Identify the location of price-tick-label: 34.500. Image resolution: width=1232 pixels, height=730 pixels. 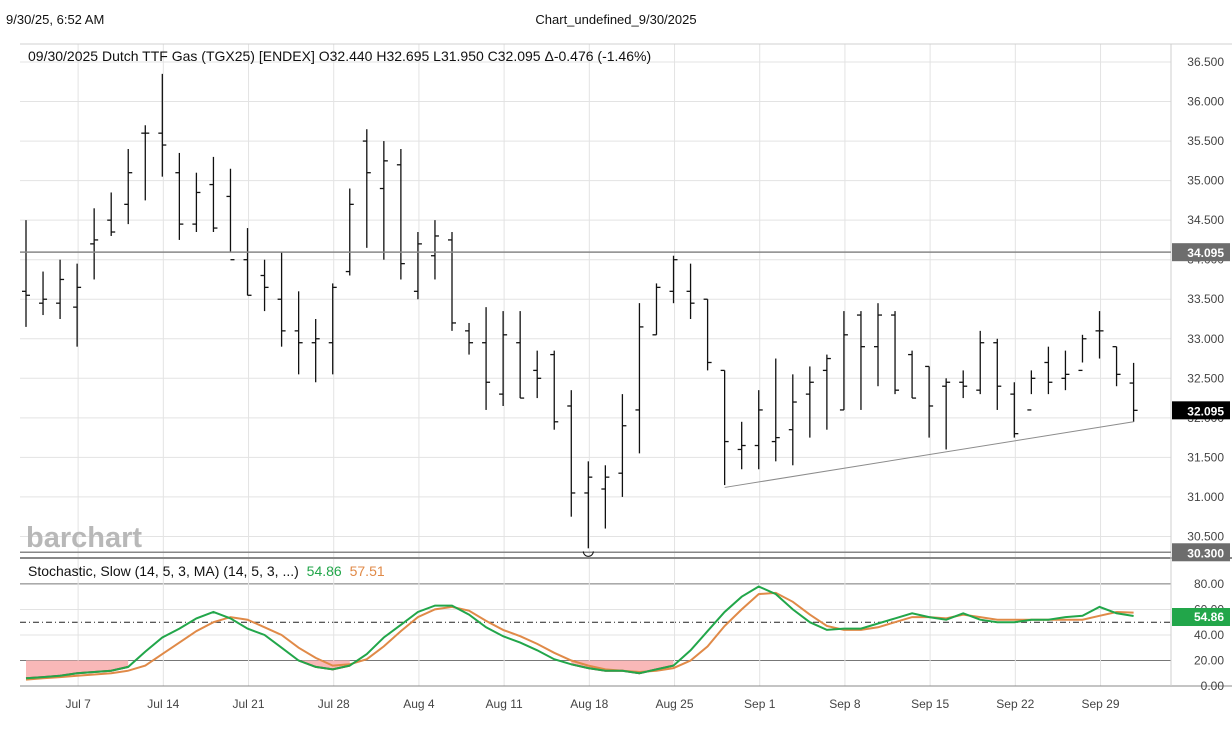
(1205, 220).